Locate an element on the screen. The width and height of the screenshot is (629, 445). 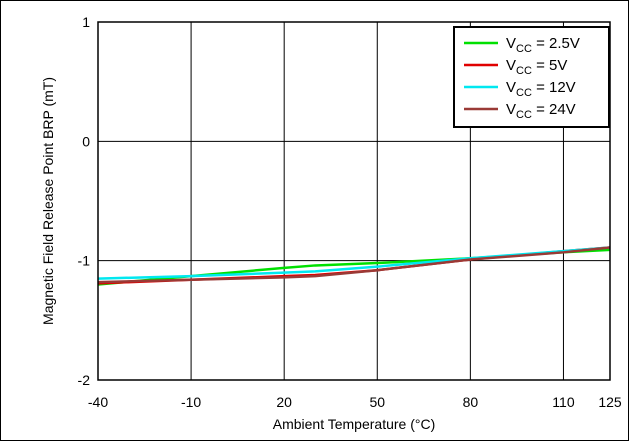
series-line is located at coordinates (354, 265).